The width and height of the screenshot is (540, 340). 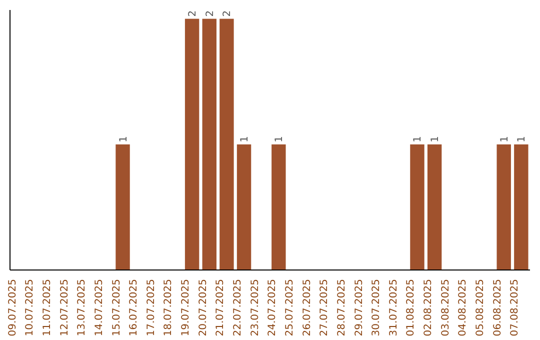 I want to click on x-tick-label: 15.07.2025, so click(x=116, y=307).